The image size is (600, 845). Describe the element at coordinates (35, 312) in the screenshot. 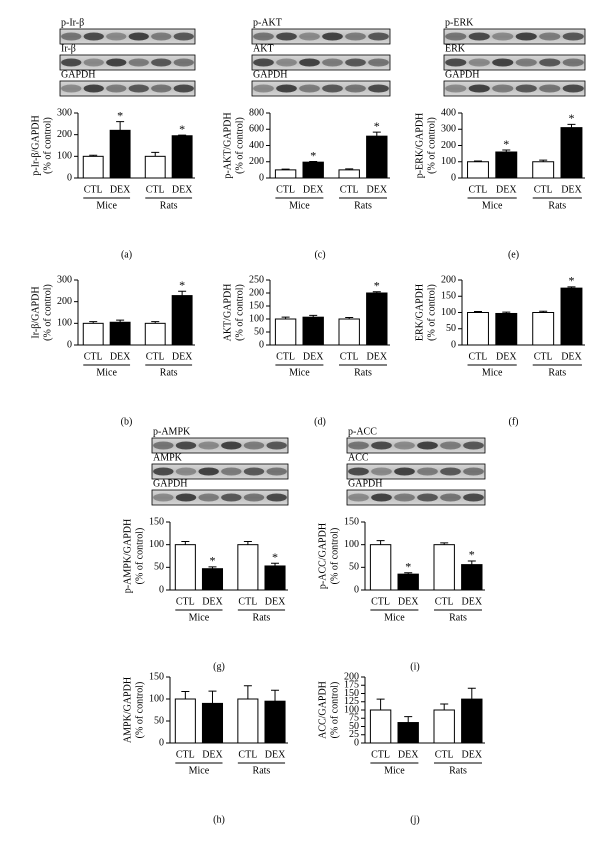

I see `y-axis-label: Ir-β/GAPDH` at that location.